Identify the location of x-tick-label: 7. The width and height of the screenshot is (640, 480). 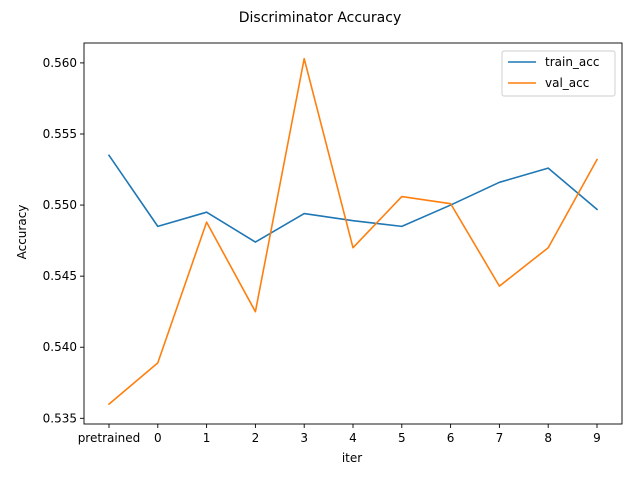
(500, 438).